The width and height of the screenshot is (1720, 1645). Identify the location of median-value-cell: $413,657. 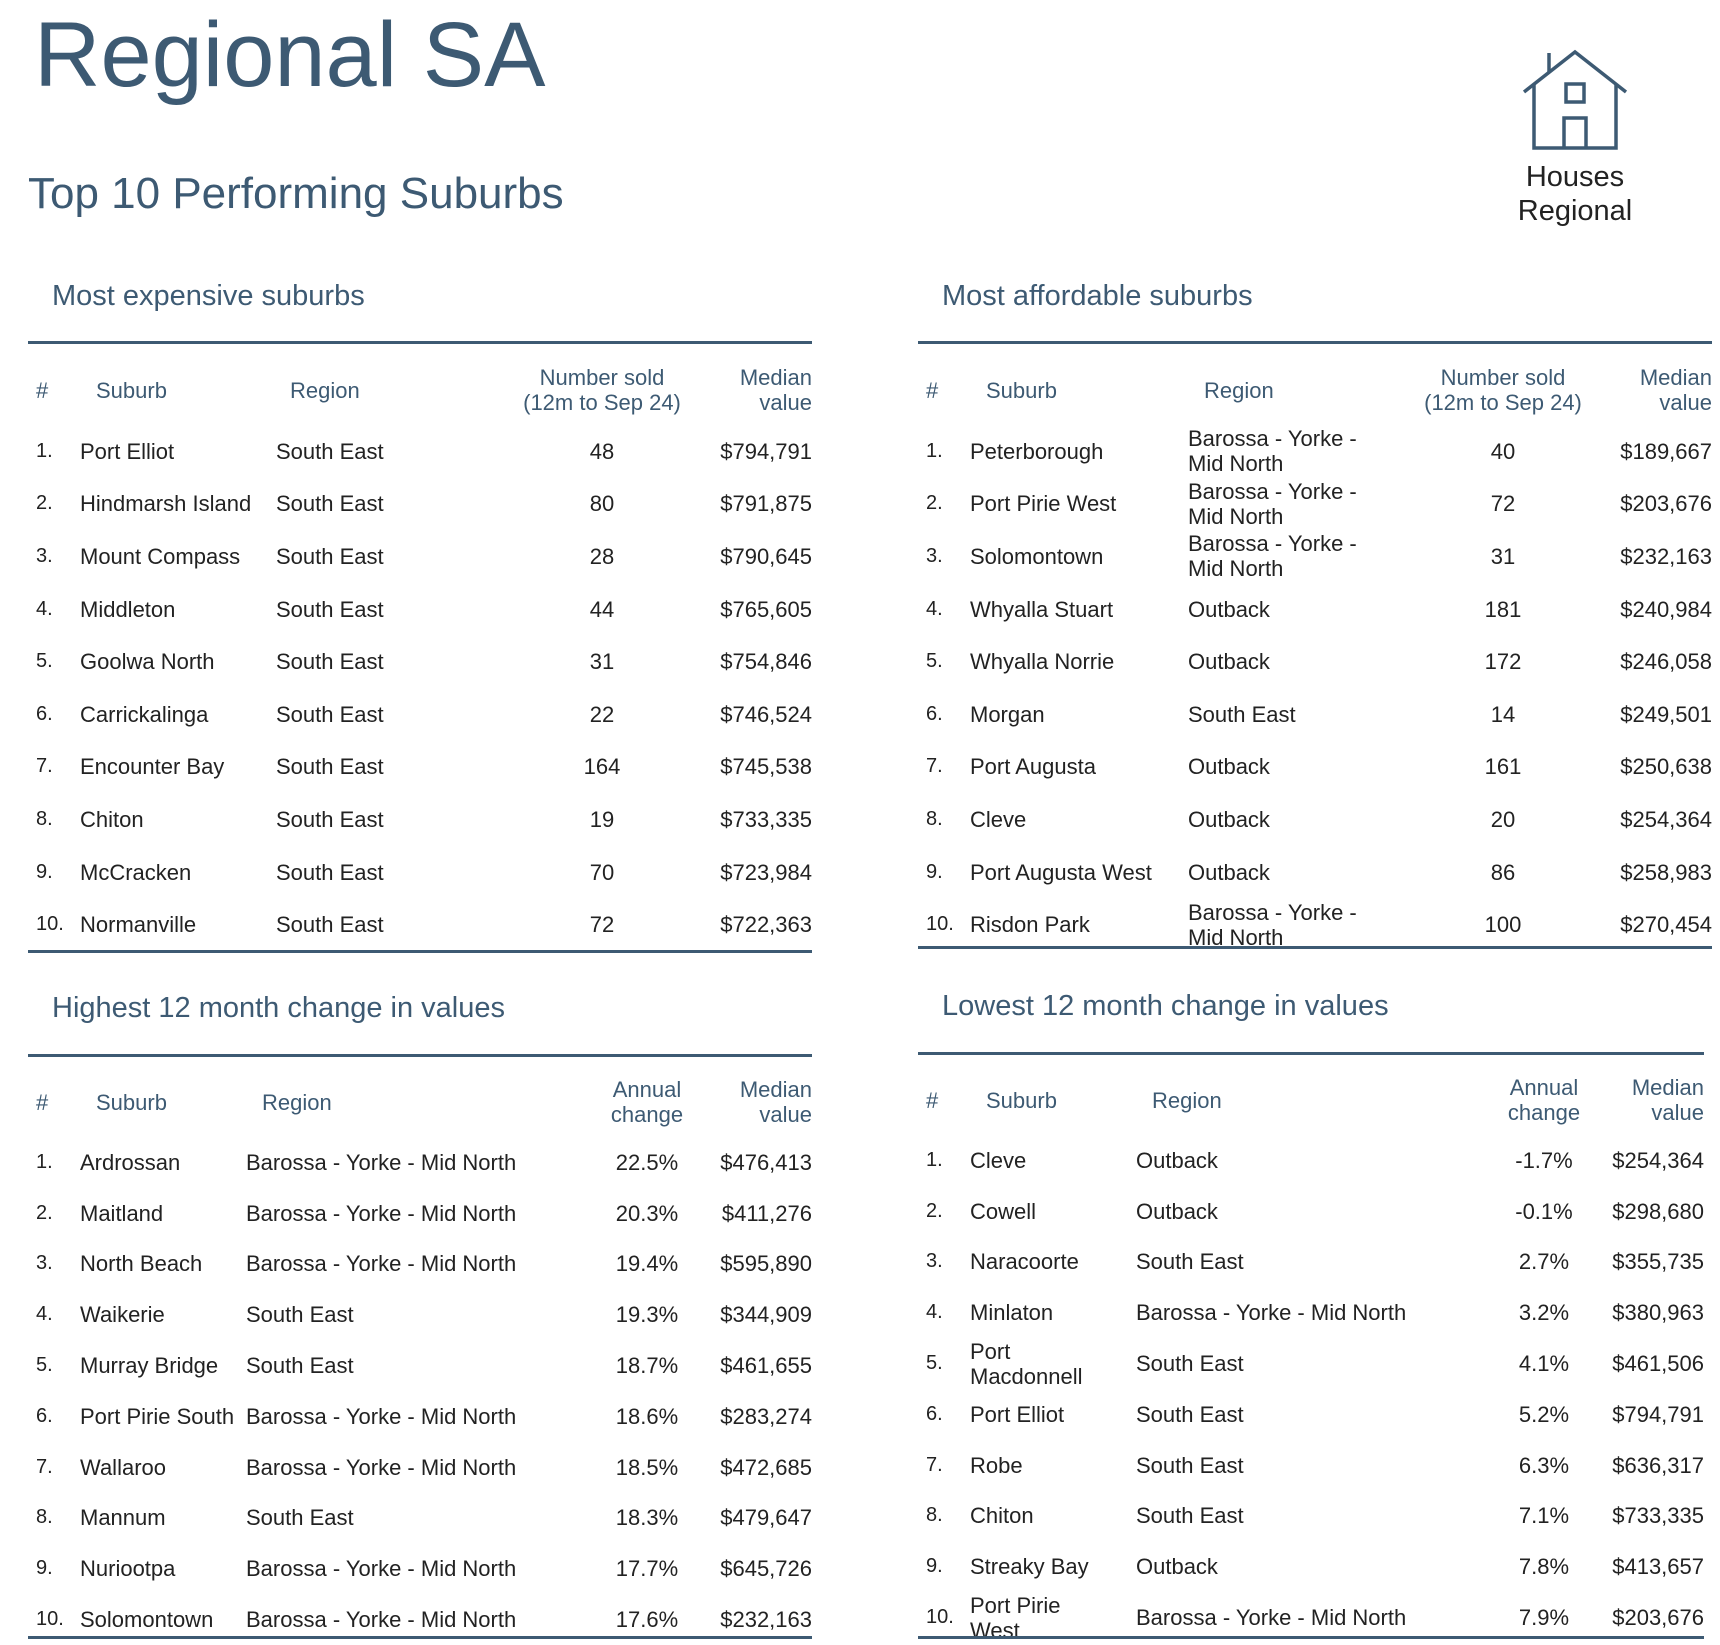
(1658, 1567).